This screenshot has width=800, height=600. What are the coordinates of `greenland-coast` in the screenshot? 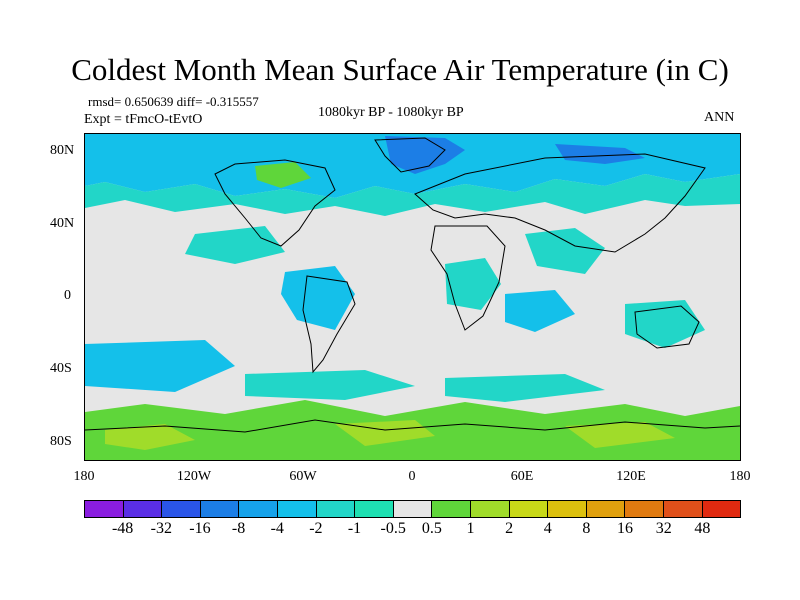 It's located at (410, 155).